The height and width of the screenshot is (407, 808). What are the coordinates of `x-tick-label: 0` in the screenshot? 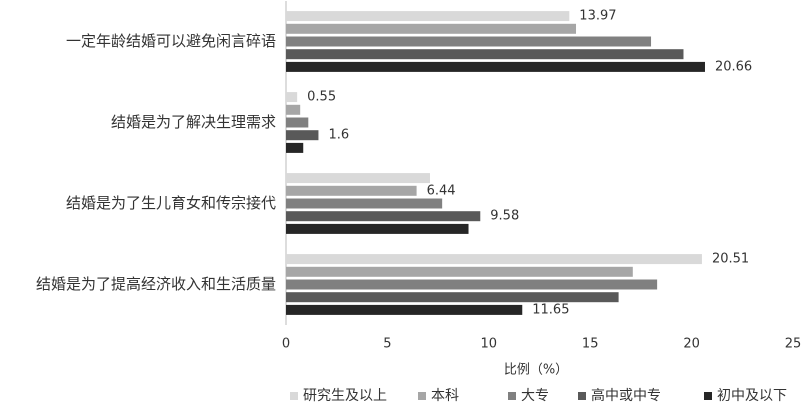 It's located at (286, 344).